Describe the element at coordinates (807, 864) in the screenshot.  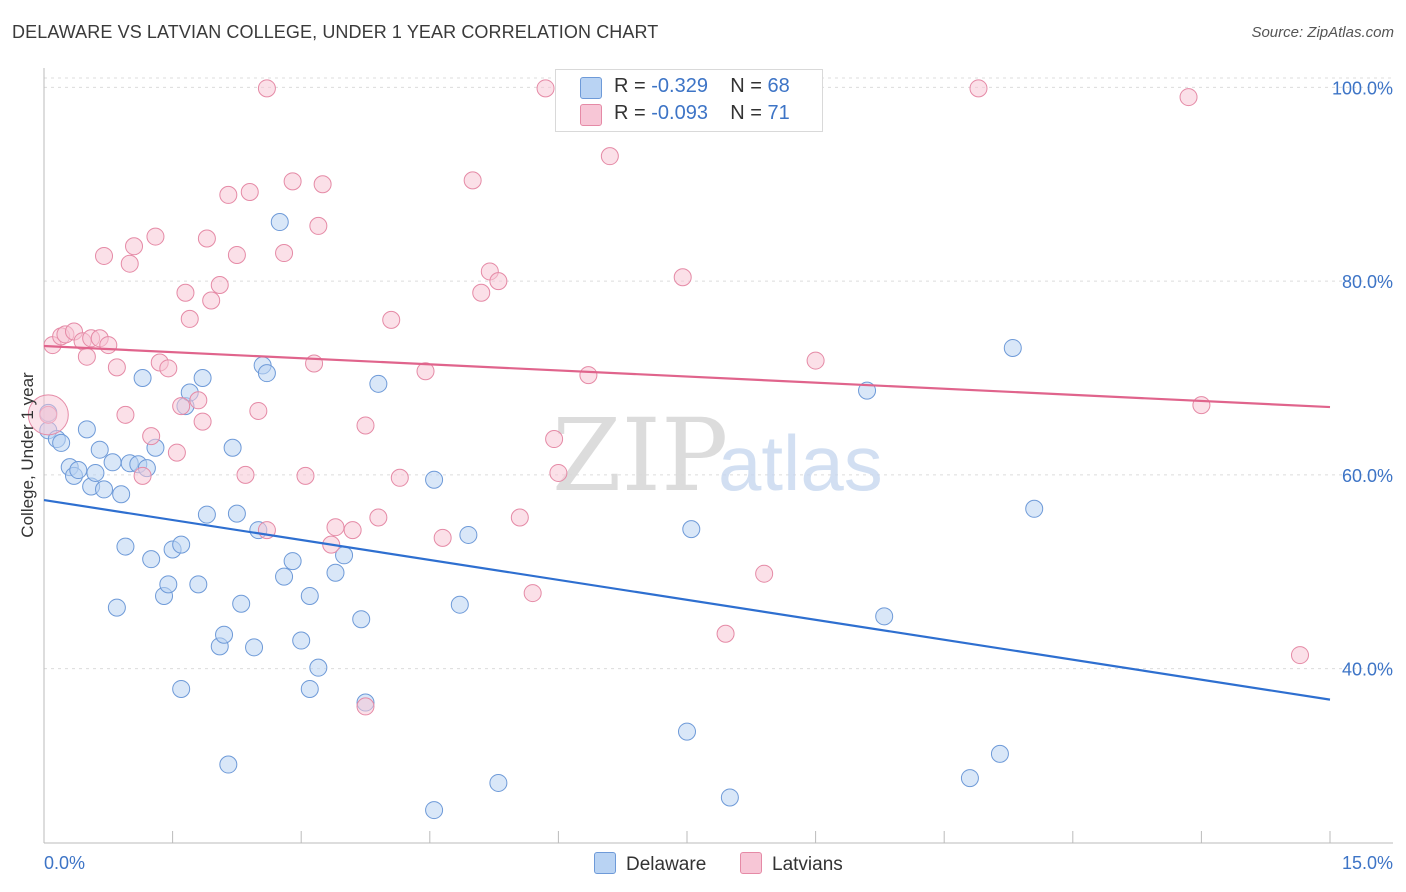
I see `latvians-legend-label: Latvians` at that location.